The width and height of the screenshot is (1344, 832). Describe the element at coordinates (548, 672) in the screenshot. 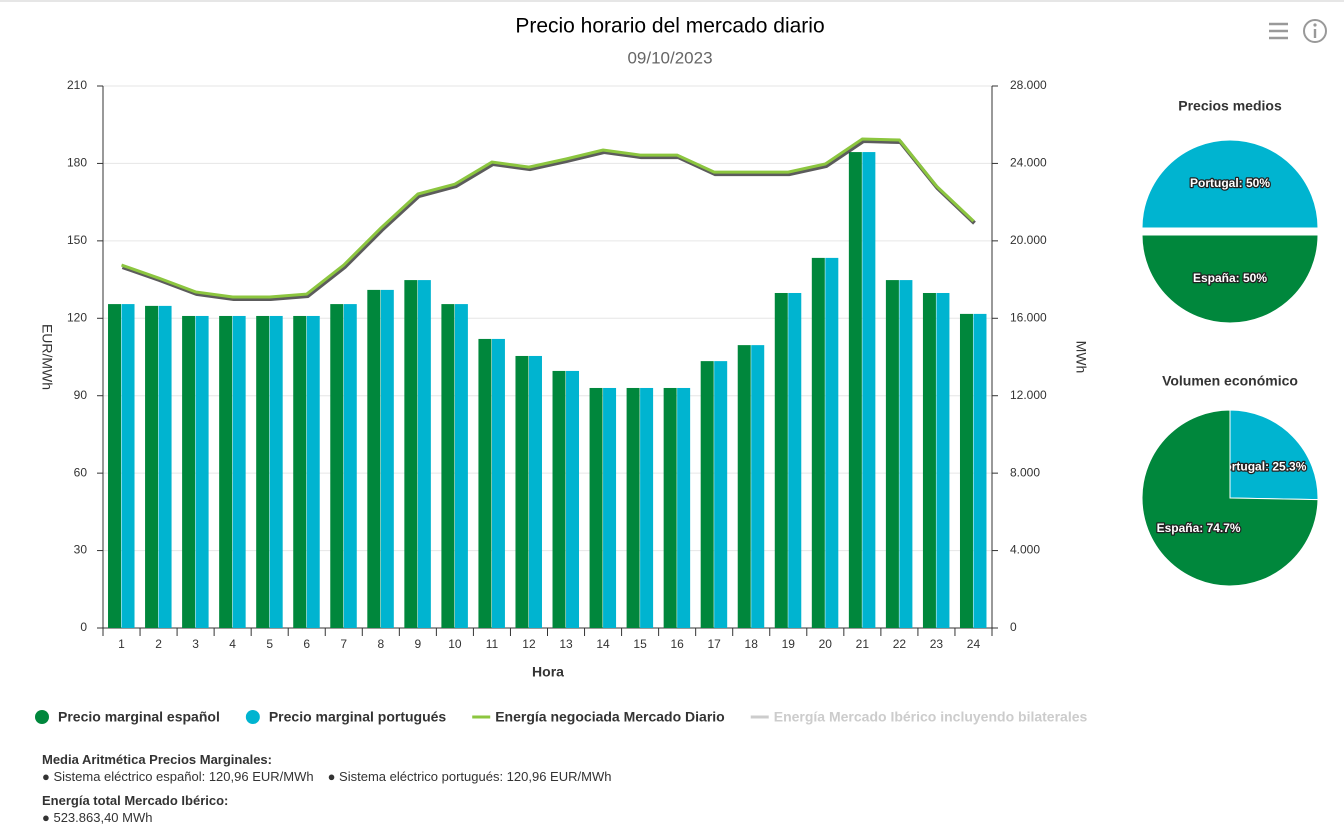

I see `x-axis-title: Hora` at that location.